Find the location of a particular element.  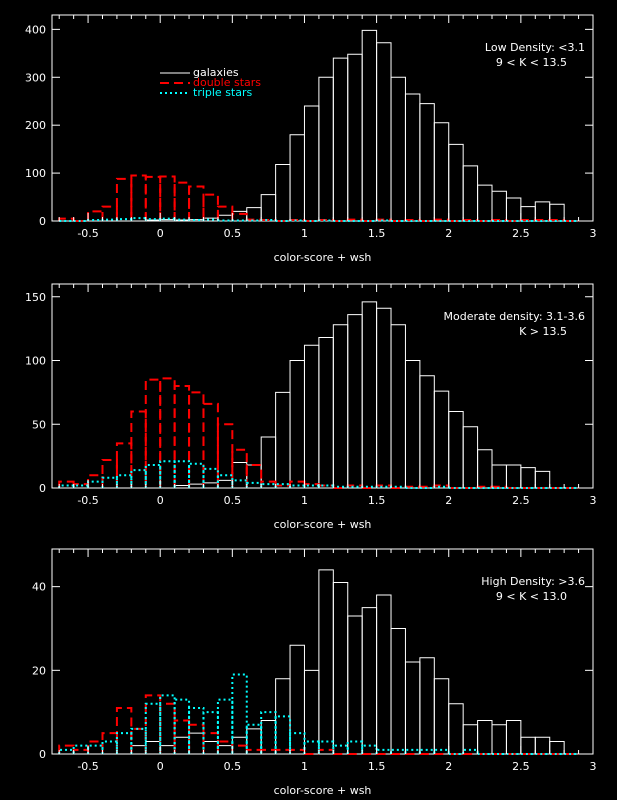

y-tick-label: 400 is located at coordinates (35, 29).